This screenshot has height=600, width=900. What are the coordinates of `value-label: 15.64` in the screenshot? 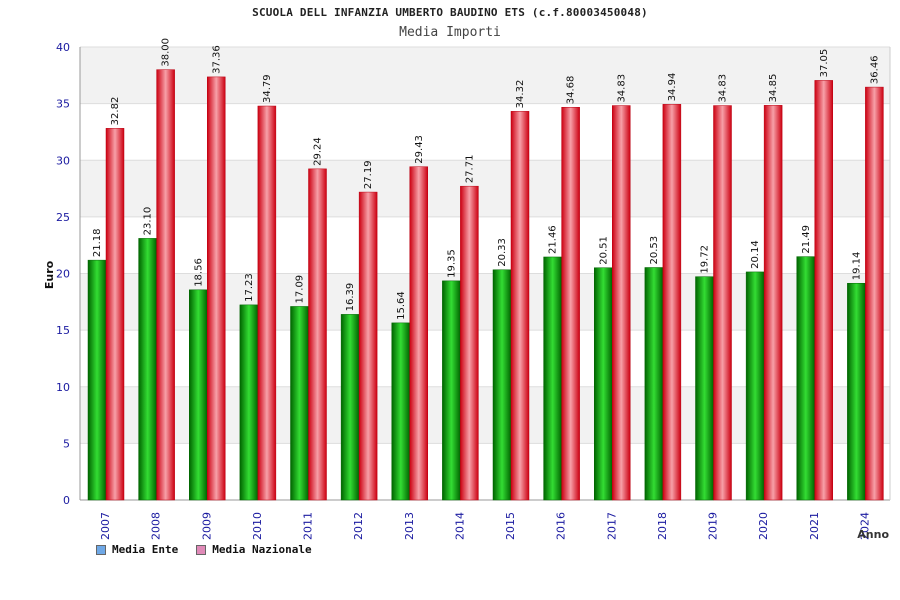 It's located at (401, 305).